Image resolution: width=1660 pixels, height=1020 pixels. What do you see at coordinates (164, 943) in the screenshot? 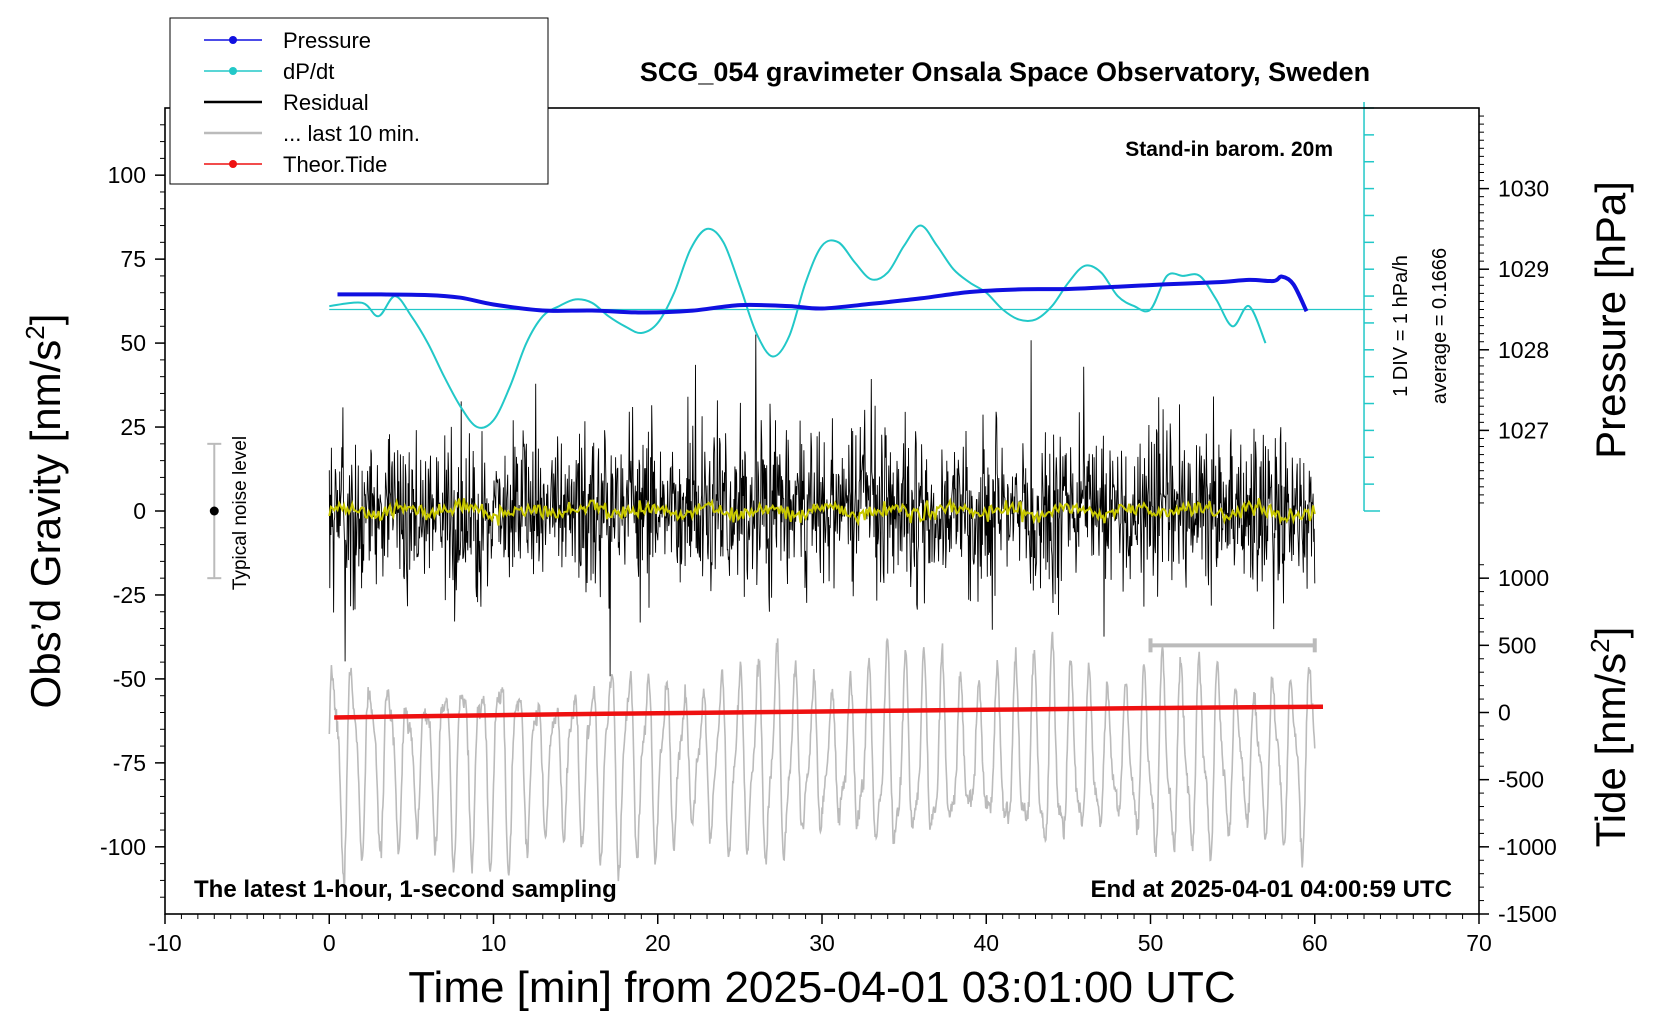
I see `x-tick-label: -10` at bounding box center [164, 943].